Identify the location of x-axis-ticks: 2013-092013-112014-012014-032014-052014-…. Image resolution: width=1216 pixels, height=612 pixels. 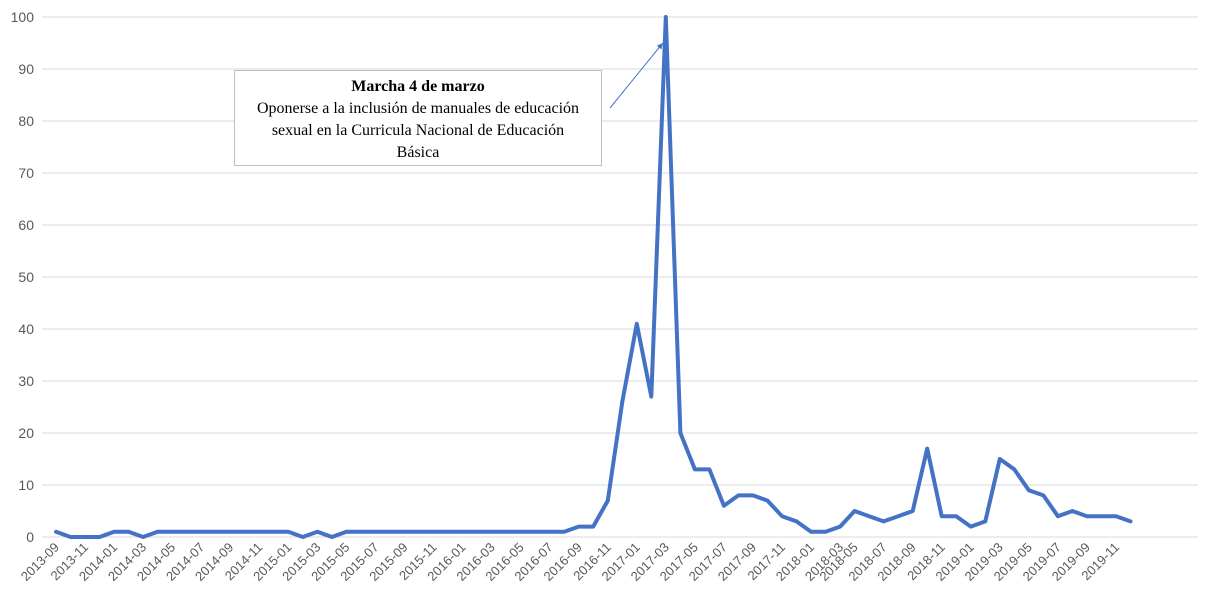
(570, 562).